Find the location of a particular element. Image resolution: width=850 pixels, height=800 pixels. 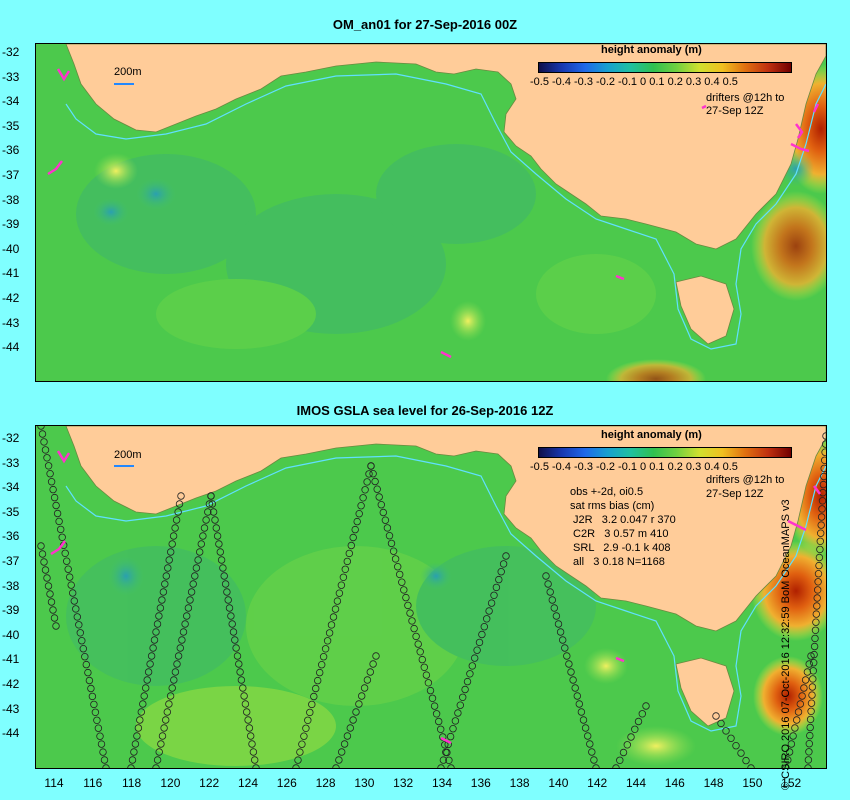

map1-y-tick: -39 is located at coordinates (11, 224).